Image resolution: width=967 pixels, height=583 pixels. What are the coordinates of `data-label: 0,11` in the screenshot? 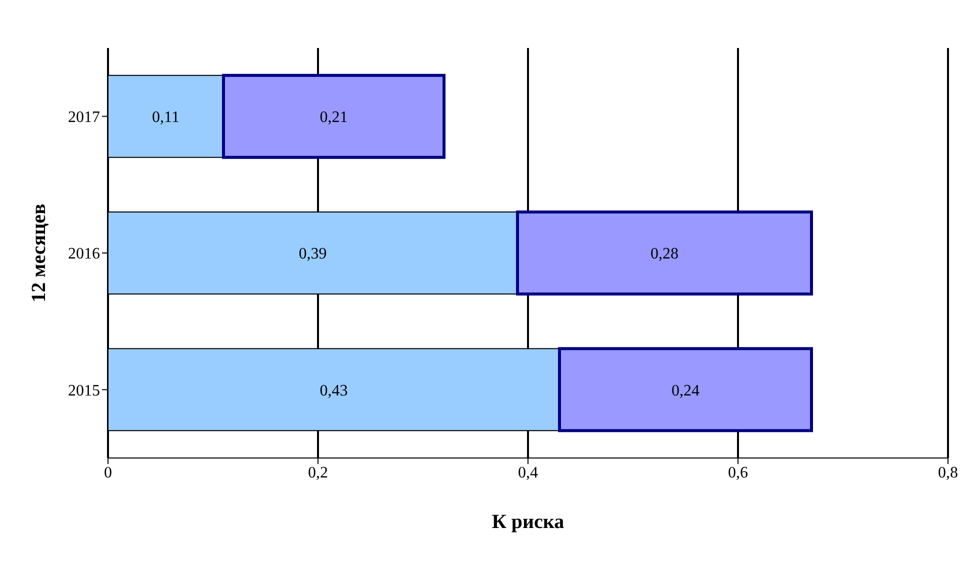 It's located at (166, 117).